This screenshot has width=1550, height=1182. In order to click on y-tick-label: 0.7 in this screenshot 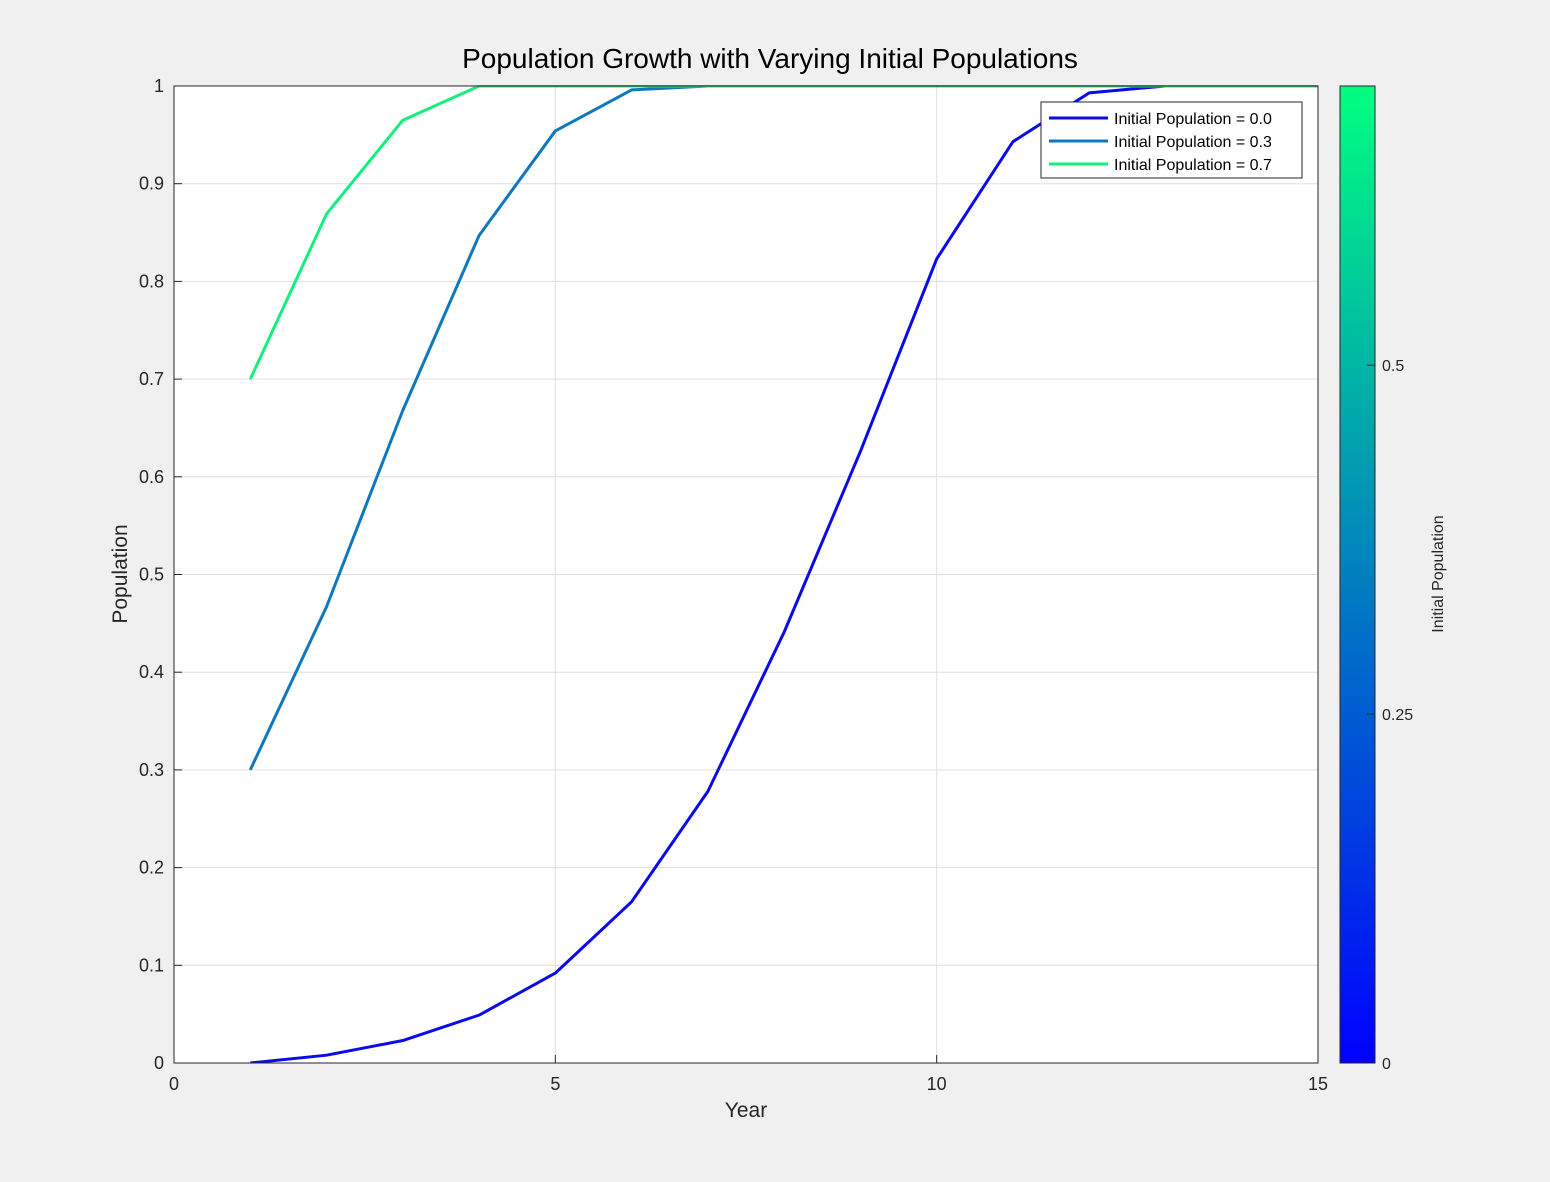, I will do `click(151, 379)`.